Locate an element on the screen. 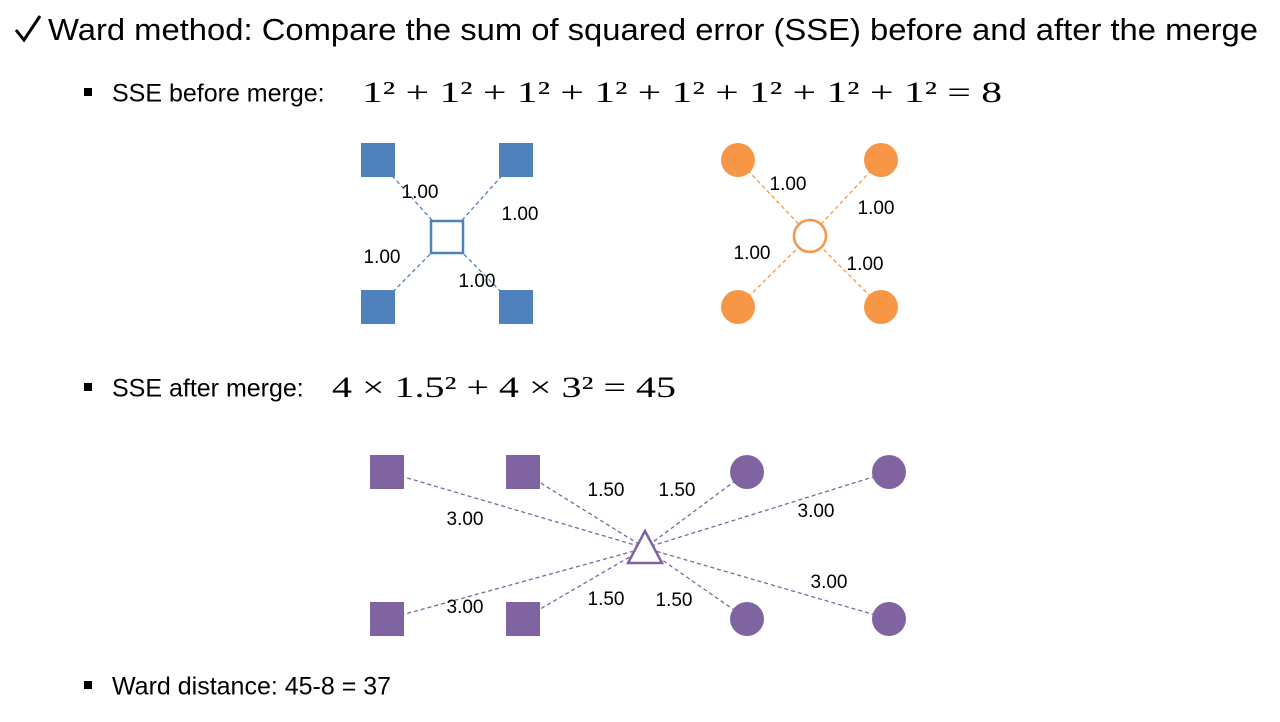 The image size is (1280, 722). purple-links is located at coordinates (638, 545).